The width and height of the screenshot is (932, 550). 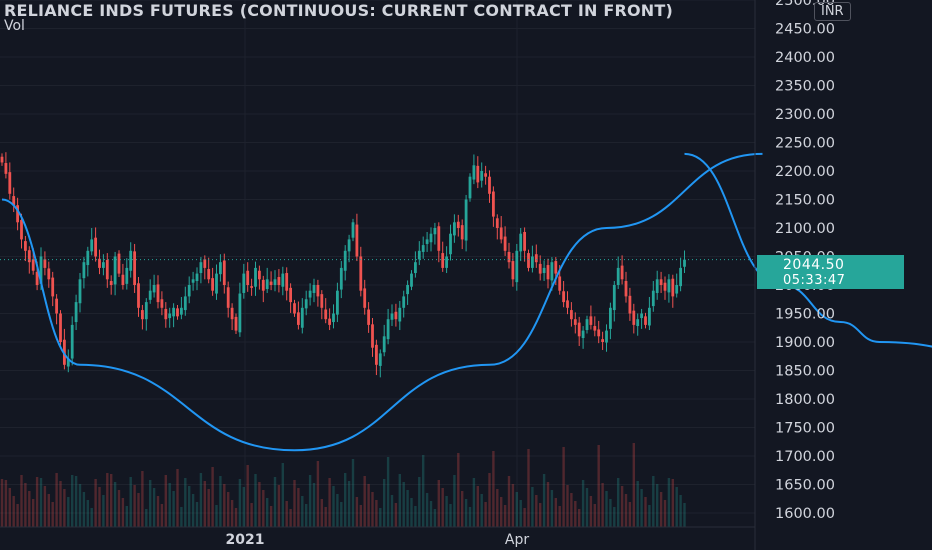 What do you see at coordinates (805, 372) in the screenshot?
I see `y-tick-label: 1850.00` at bounding box center [805, 372].